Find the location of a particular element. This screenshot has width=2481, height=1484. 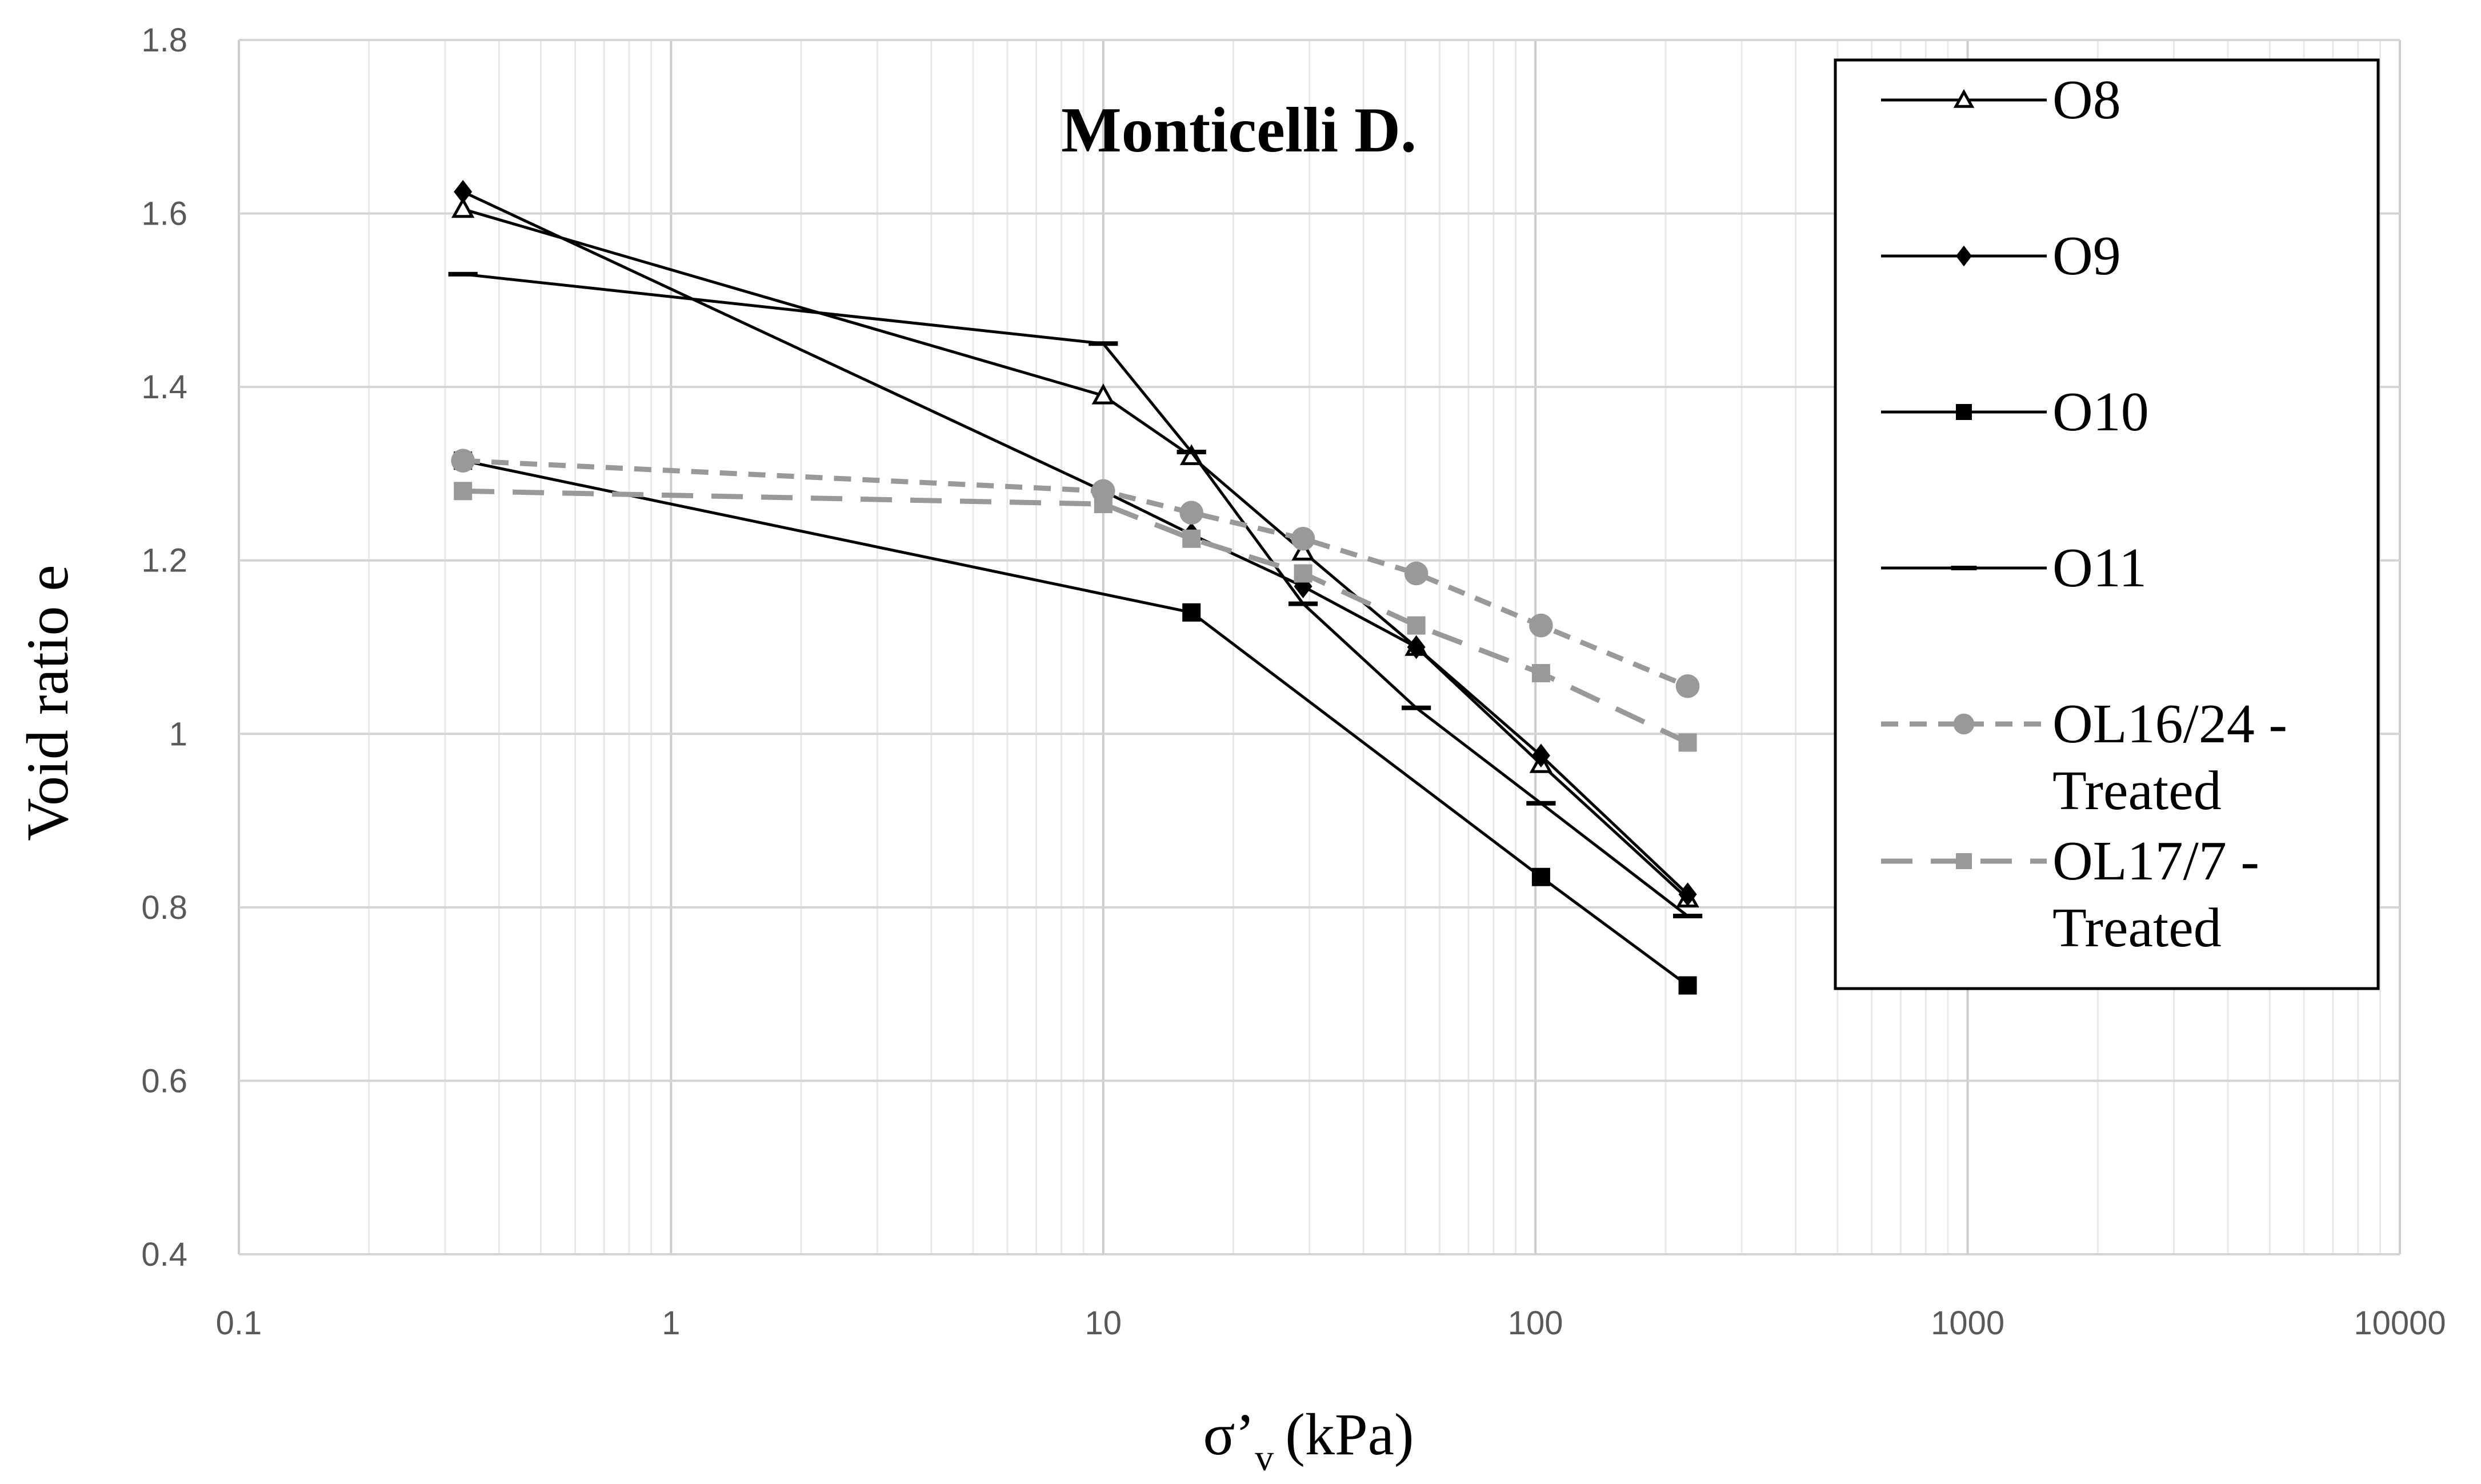

x-tick-label: 100 is located at coordinates (1535, 1323).